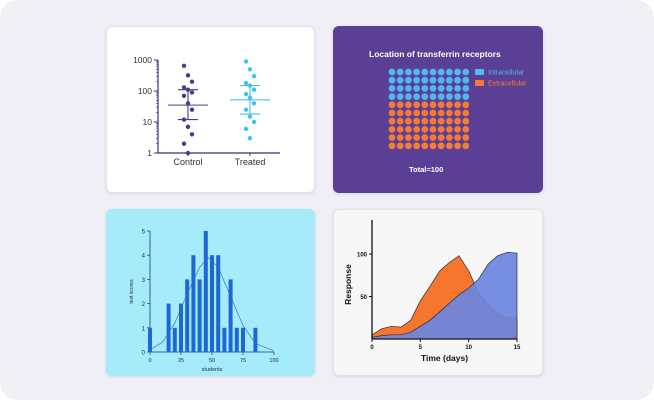 Image resolution: width=654 pixels, height=400 pixels. I want to click on x-axis-label: students, so click(212, 370).